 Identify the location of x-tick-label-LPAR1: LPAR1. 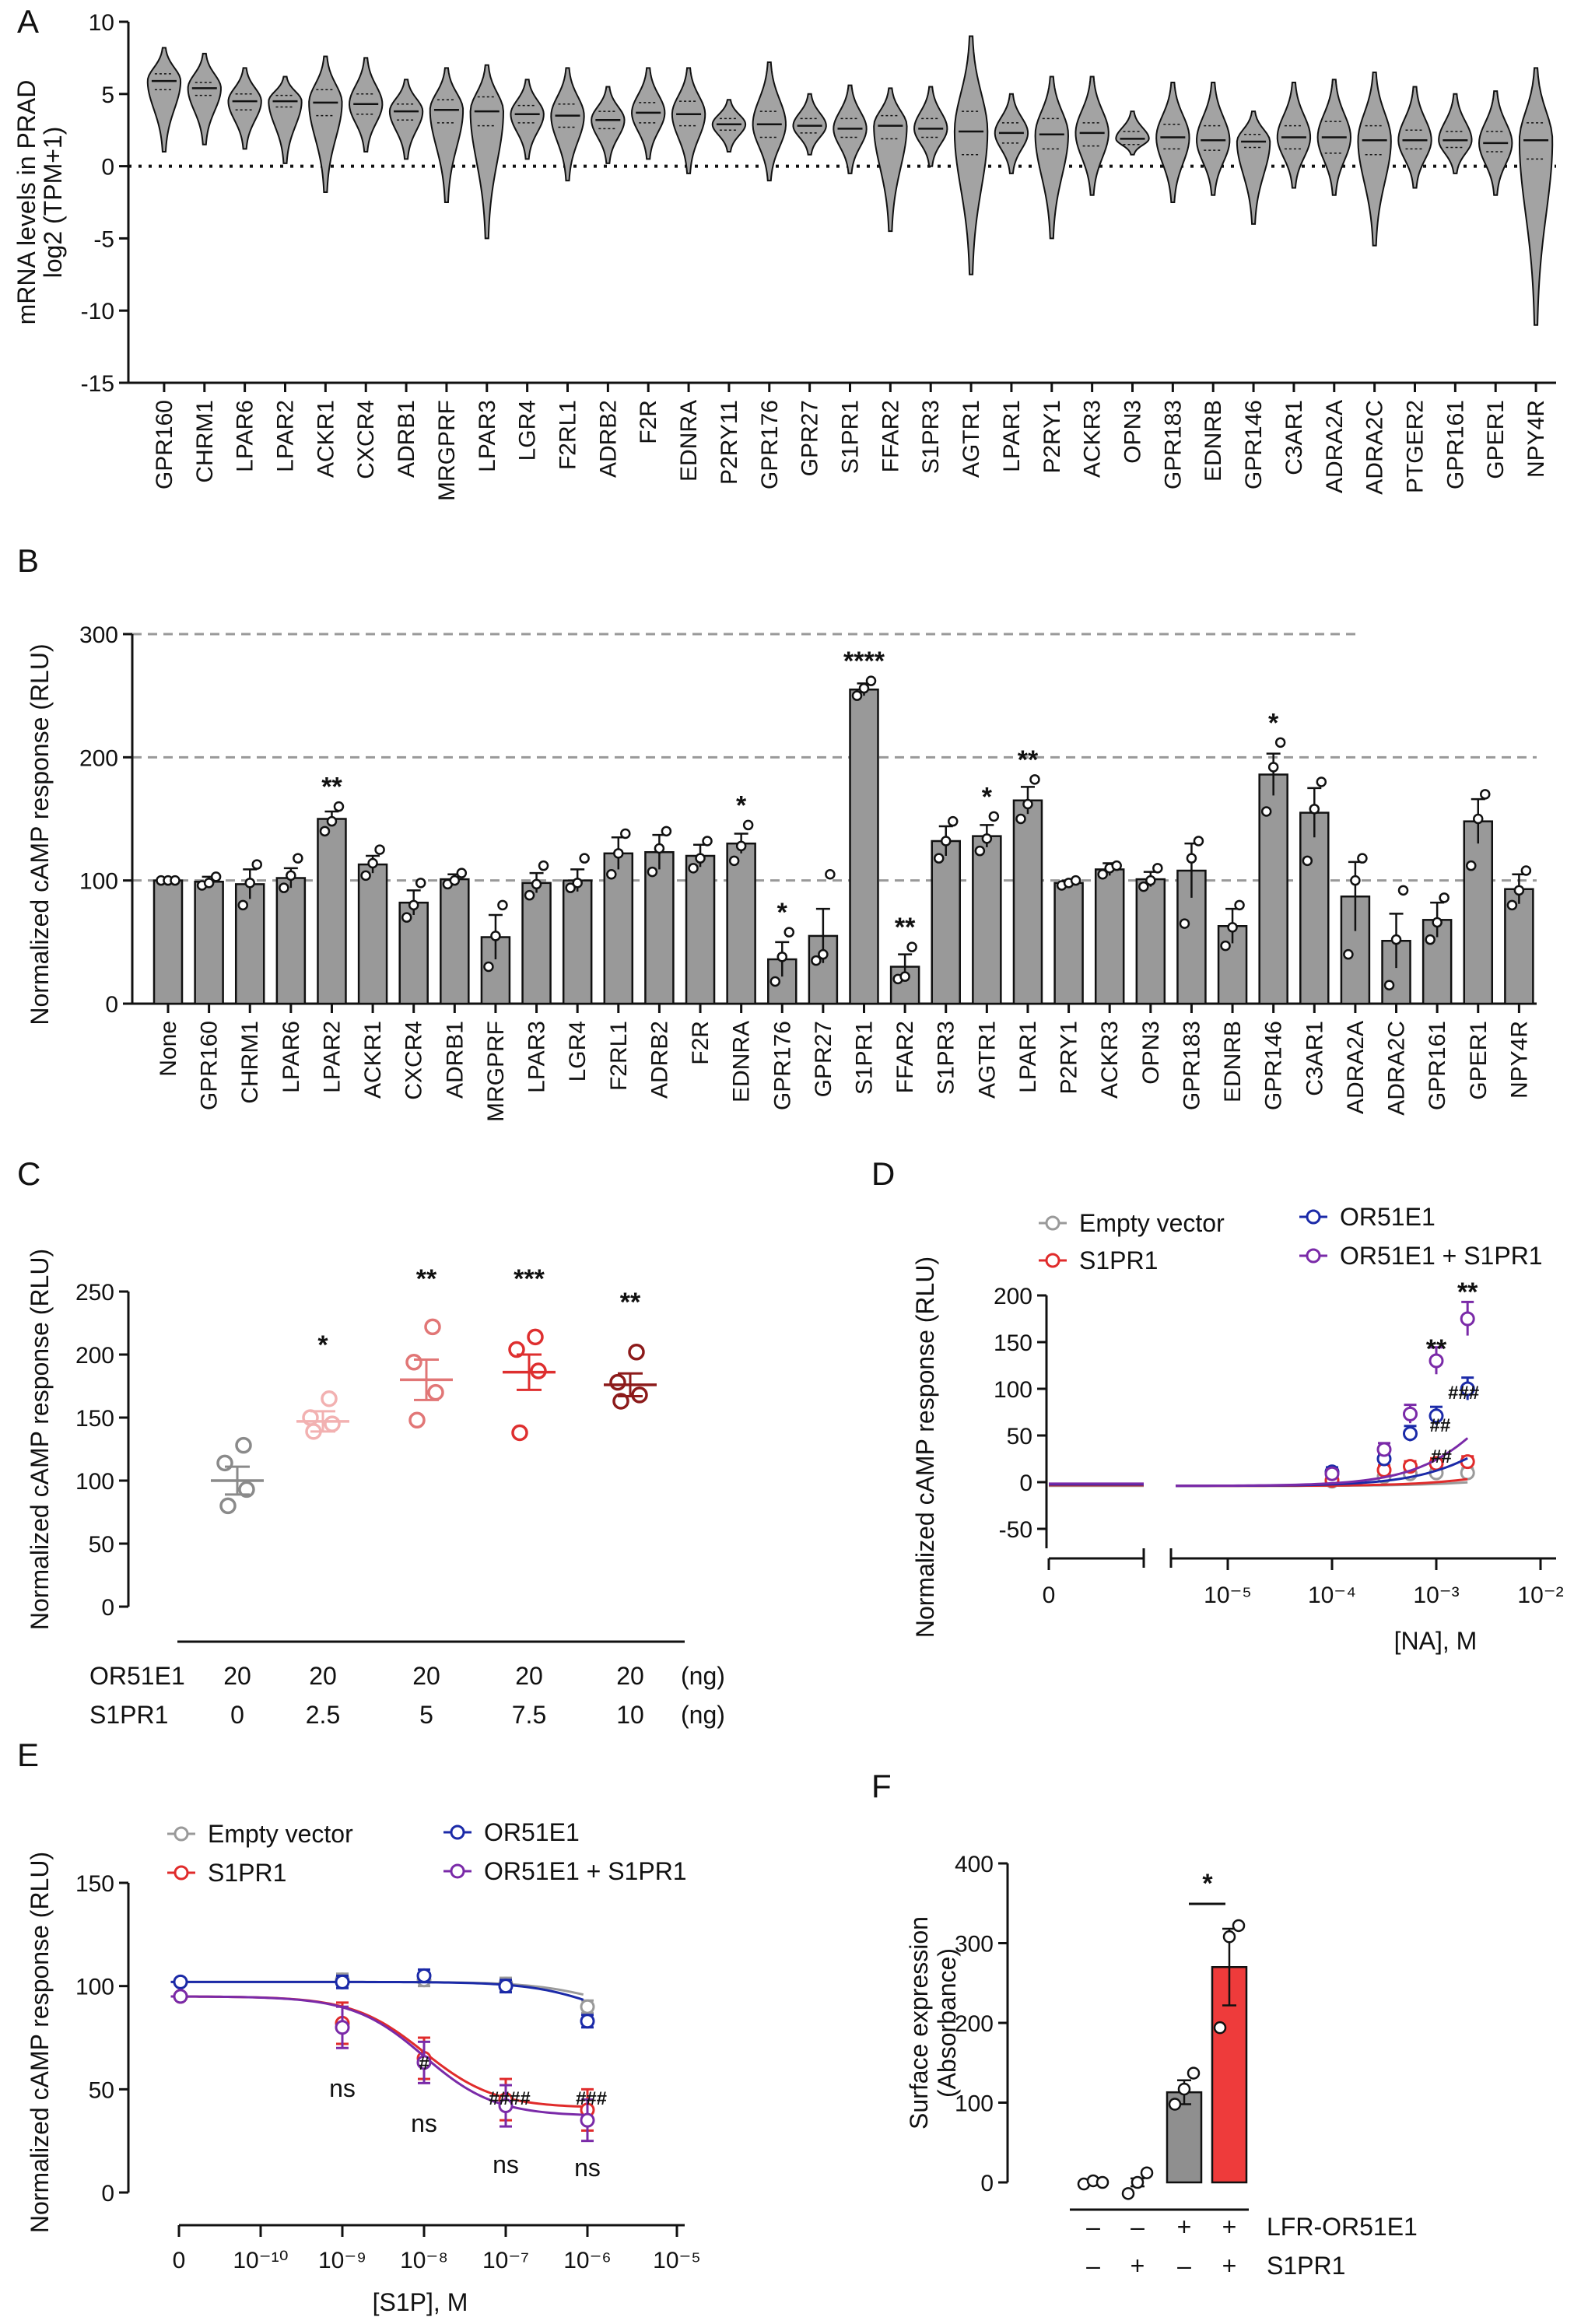
(1028, 1057).